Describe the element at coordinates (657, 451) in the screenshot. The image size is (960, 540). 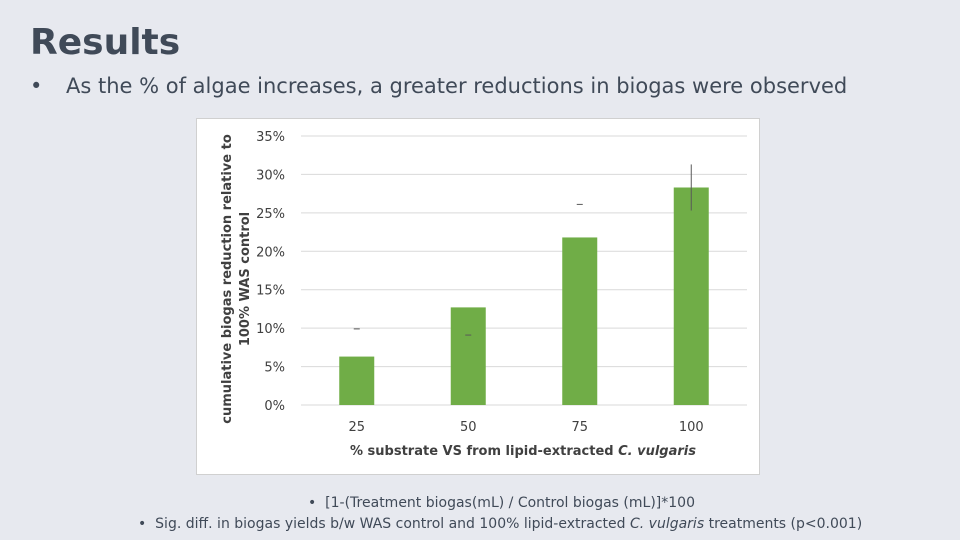
I see `x-axis-title-italic: C. vulgaris` at that location.